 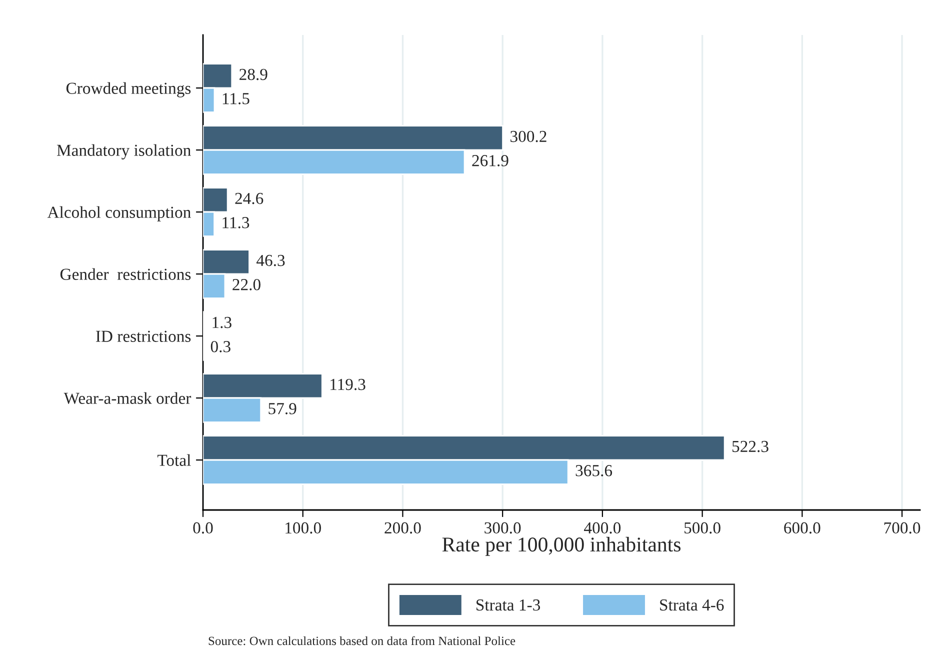 I want to click on source-note: Source: Own calculations based on data from National Police, so click(x=362, y=641).